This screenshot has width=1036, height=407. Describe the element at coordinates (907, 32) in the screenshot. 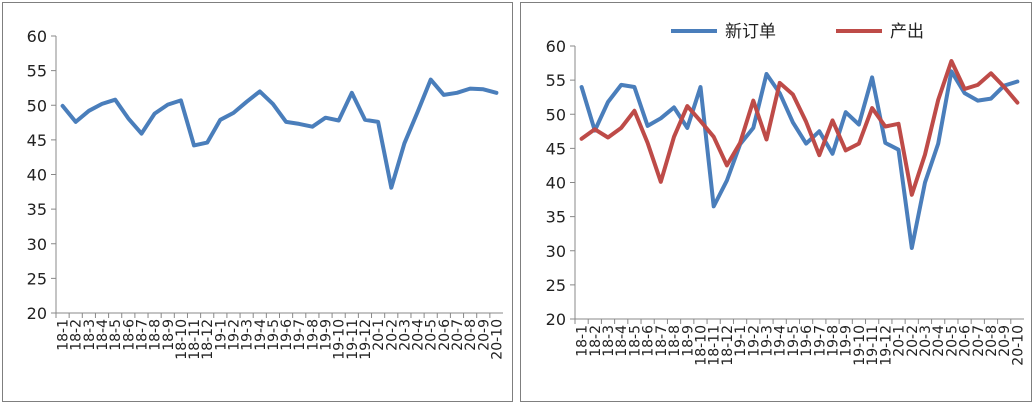

I see `legend-label-1: 产出` at that location.